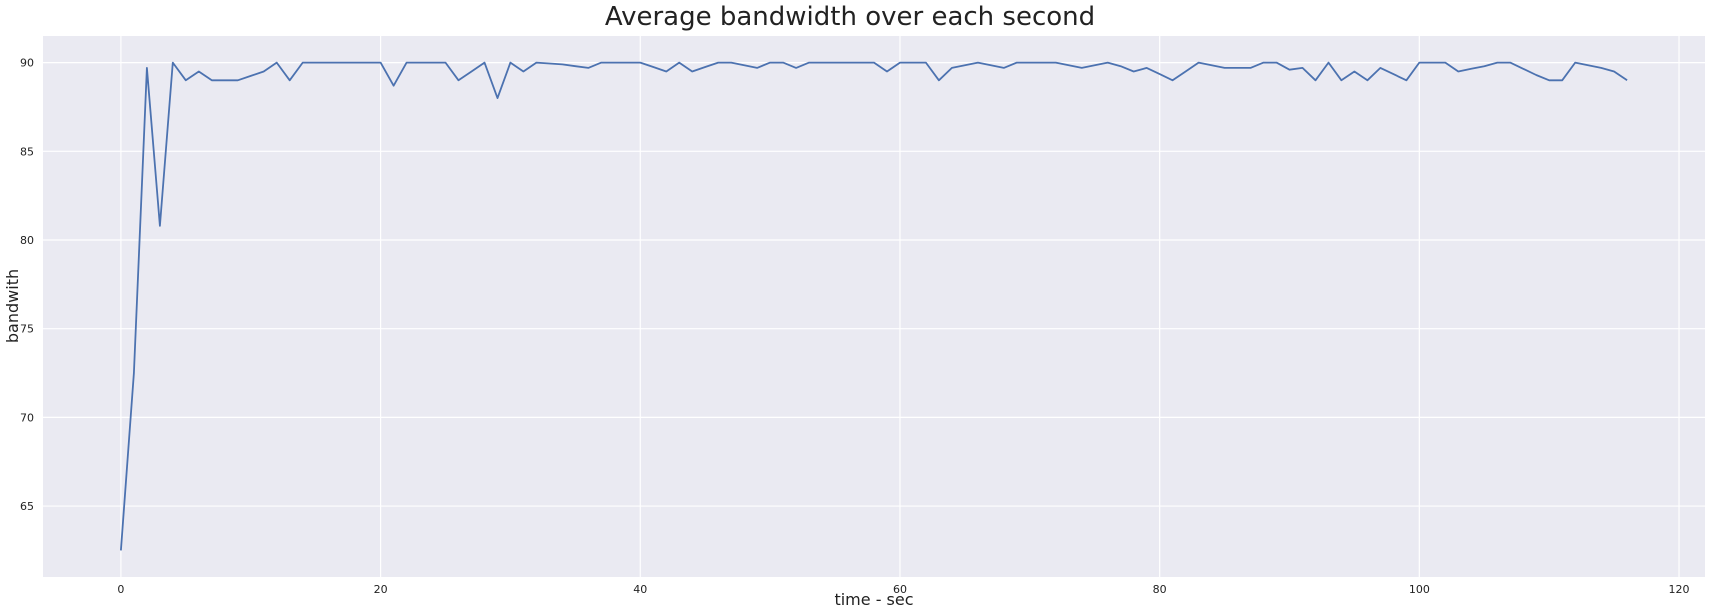 The width and height of the screenshot is (1724, 616). I want to click on x-tick-label: 120, so click(1679, 589).